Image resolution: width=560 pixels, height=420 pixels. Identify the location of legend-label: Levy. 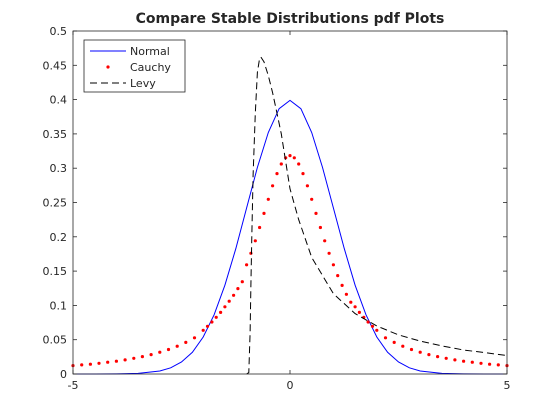
(143, 83).